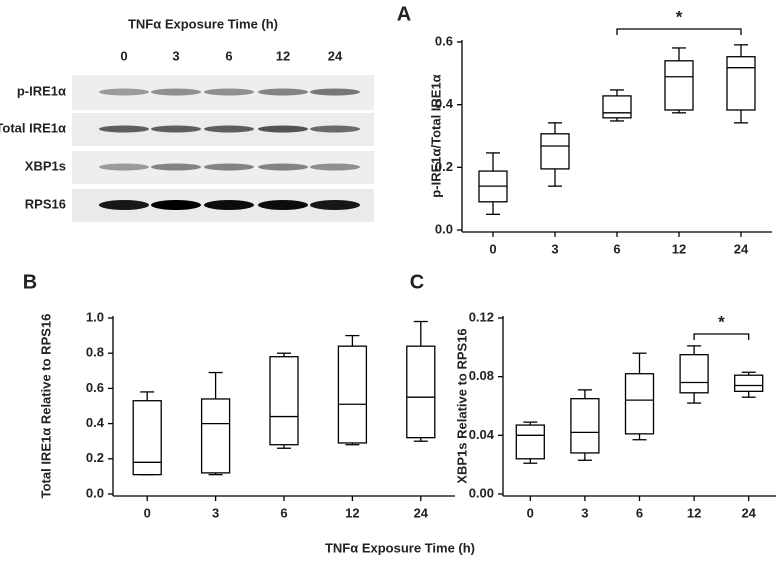  I want to click on western-blot: TNFα Exposure Time (h), so click(223, 119).